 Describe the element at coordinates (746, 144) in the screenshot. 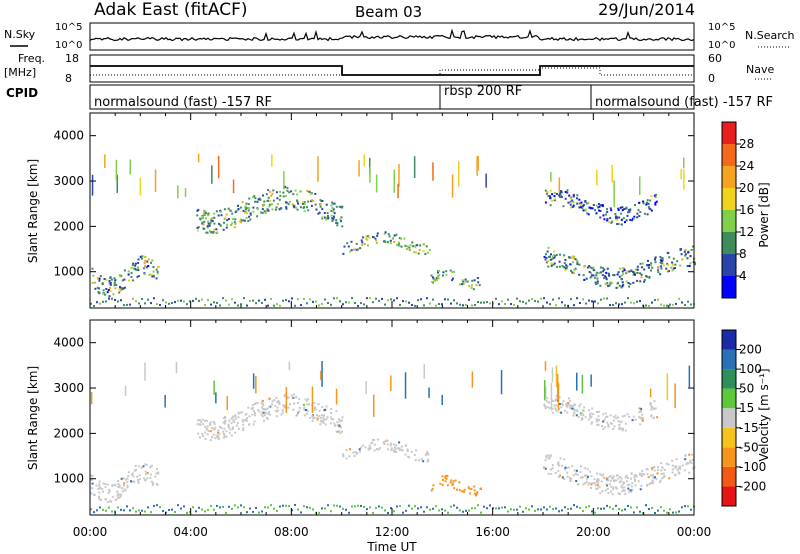

I see `power-colorbar-tick: 28` at that location.